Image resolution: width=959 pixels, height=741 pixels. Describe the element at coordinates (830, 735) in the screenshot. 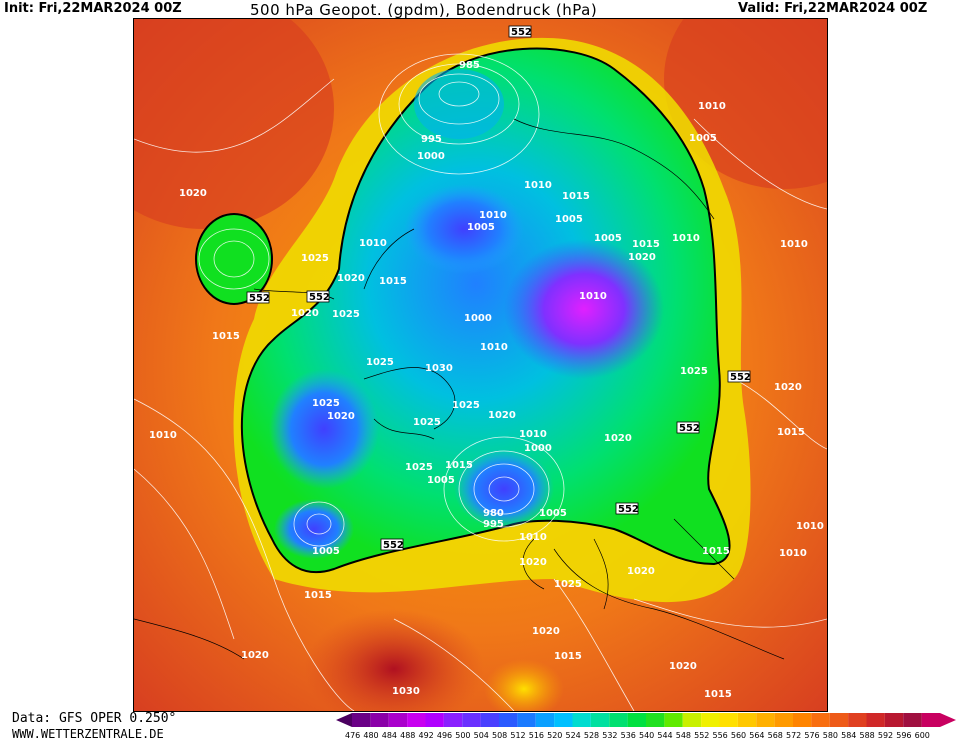

I see `legend-tick-label: 580` at that location.